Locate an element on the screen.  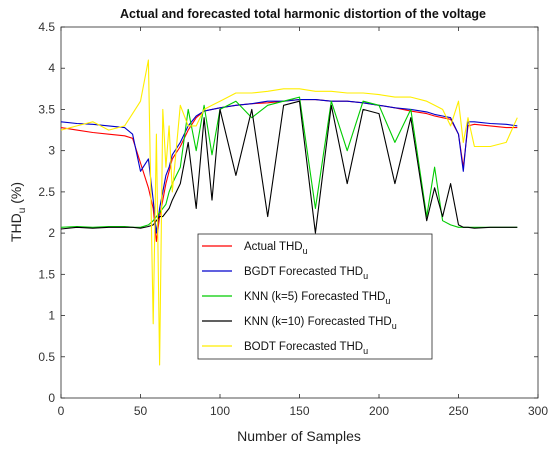
x-tick-label: 0 is located at coordinates (61, 411).